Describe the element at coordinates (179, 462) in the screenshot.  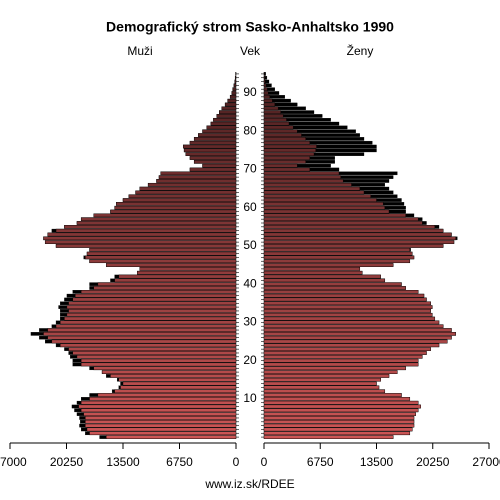
I see `x-tick-label: 6750` at that location.